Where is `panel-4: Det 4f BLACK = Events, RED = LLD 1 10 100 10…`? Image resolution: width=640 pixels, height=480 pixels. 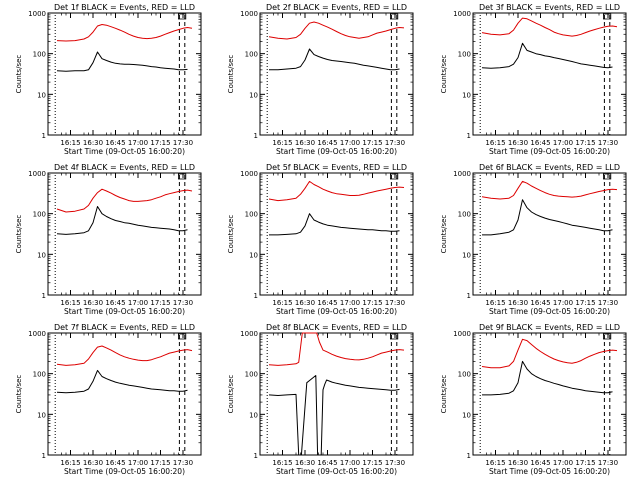 panel-4: Det 4f BLACK = Events, RED = LLD 1 10 100 10… is located at coordinates (108, 239).